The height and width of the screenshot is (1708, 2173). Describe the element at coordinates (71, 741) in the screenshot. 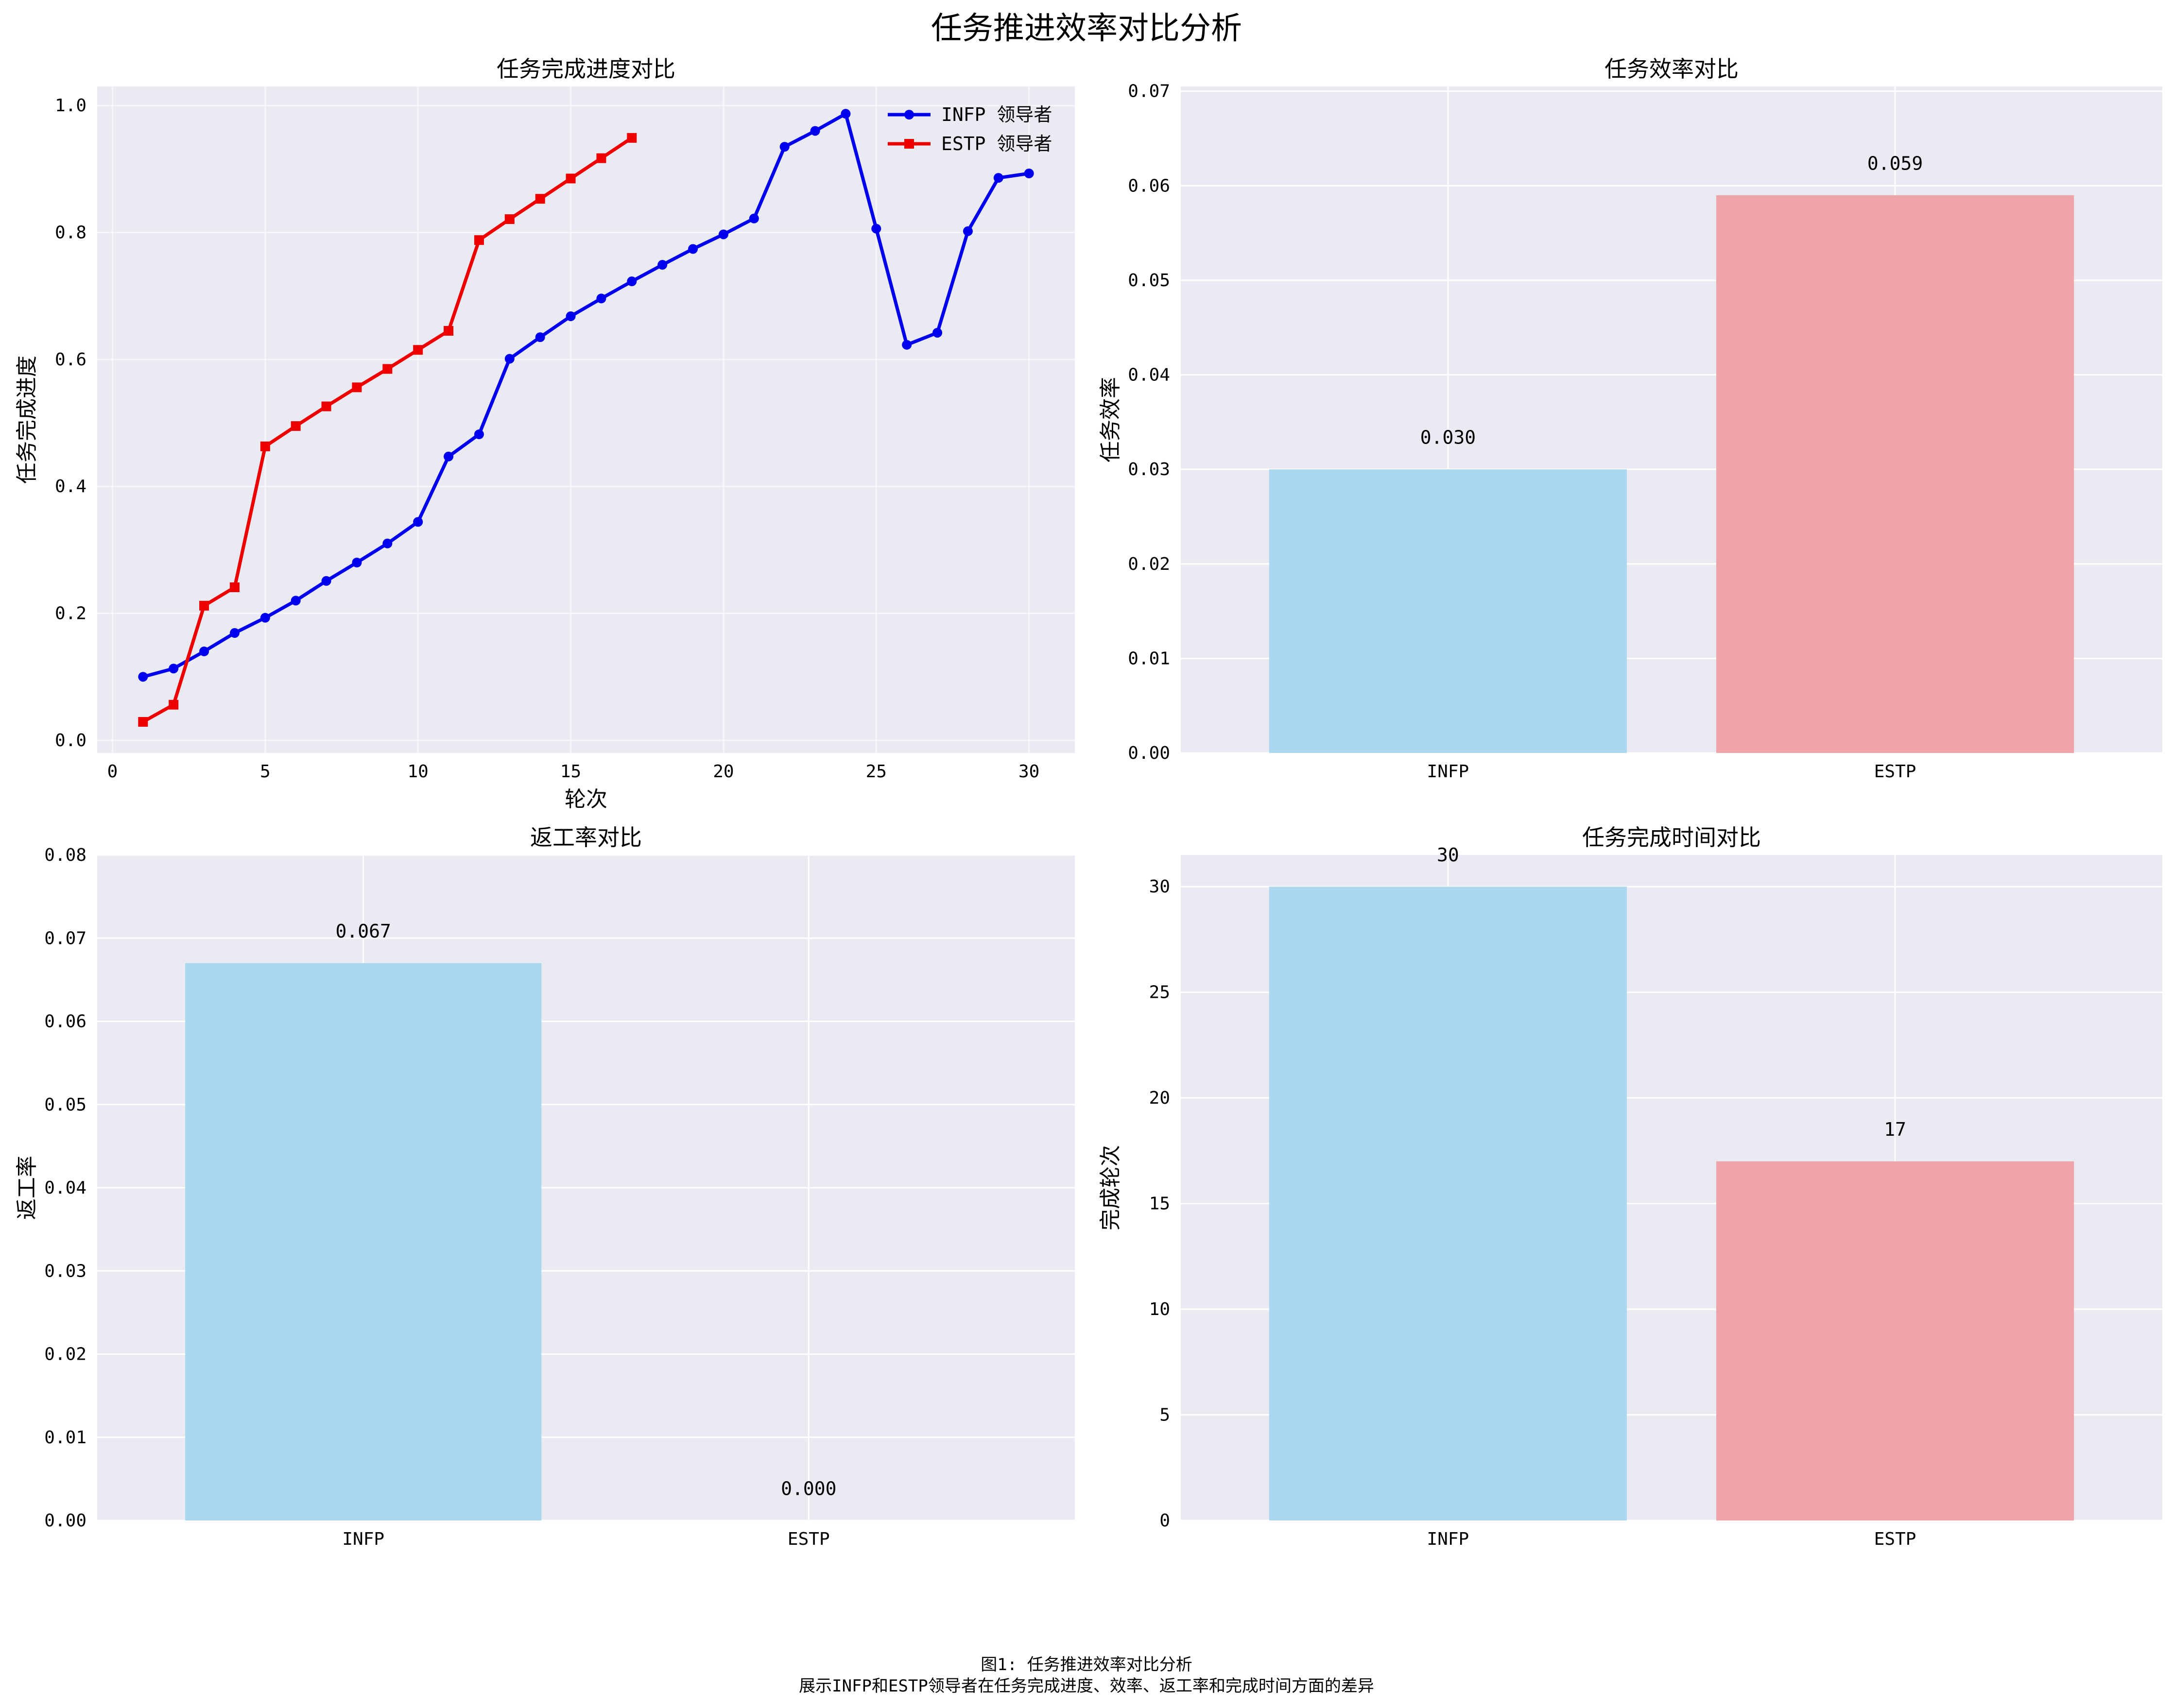

I see `y-tick-label: 0.0` at that location.